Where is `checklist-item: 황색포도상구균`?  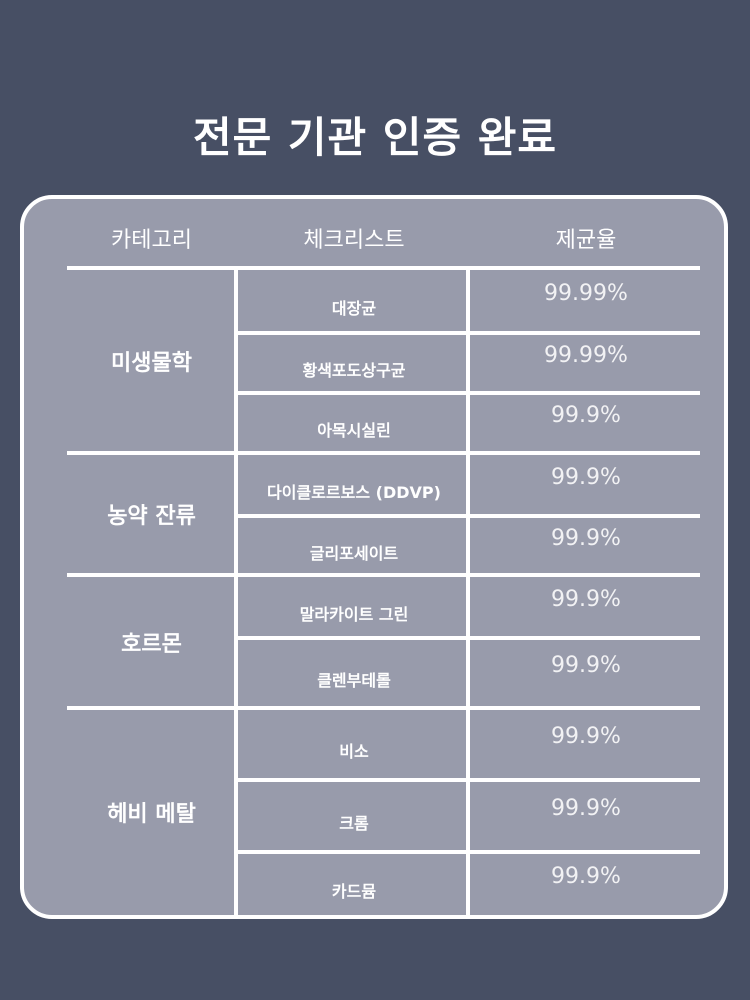 checklist-item: 황색포도상구균 is located at coordinates (354, 370).